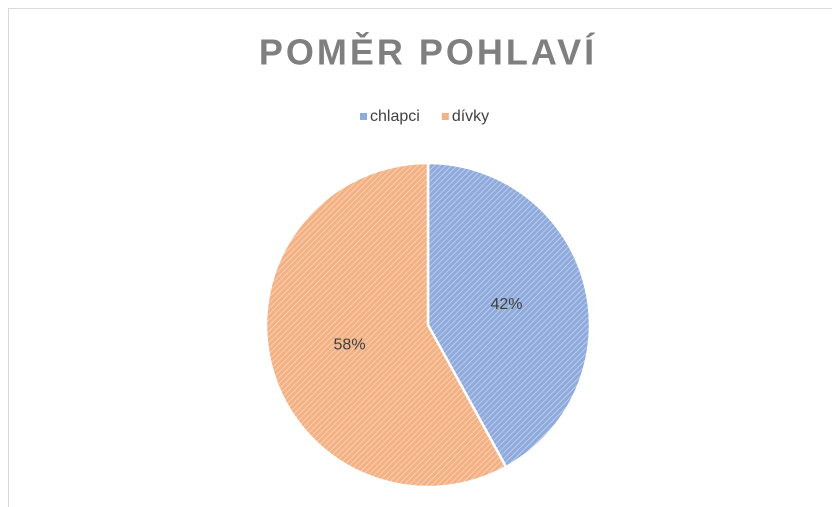  Describe the element at coordinates (395, 116) in the screenshot. I see `legend-label: chlapci` at that location.